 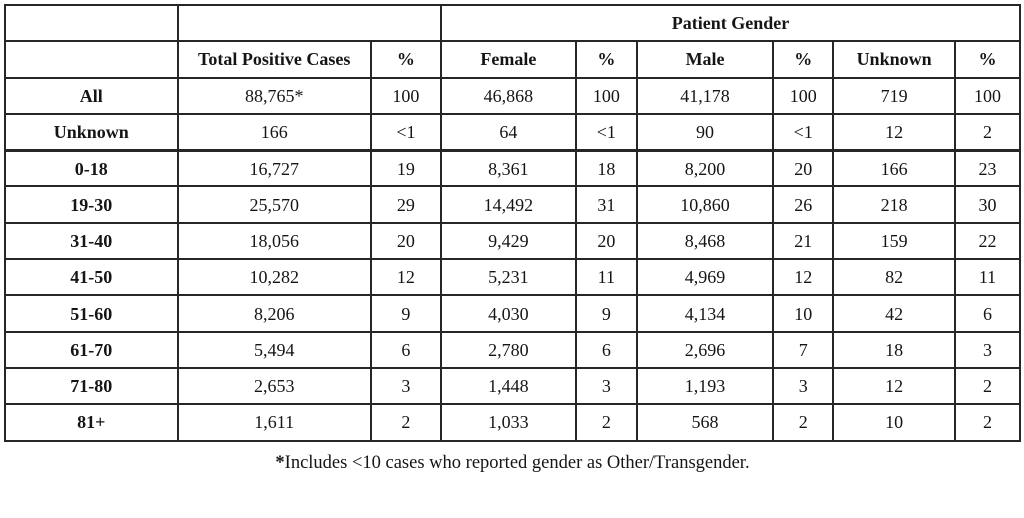 What do you see at coordinates (274, 204) in the screenshot?
I see `data-cell: 25,570` at bounding box center [274, 204].